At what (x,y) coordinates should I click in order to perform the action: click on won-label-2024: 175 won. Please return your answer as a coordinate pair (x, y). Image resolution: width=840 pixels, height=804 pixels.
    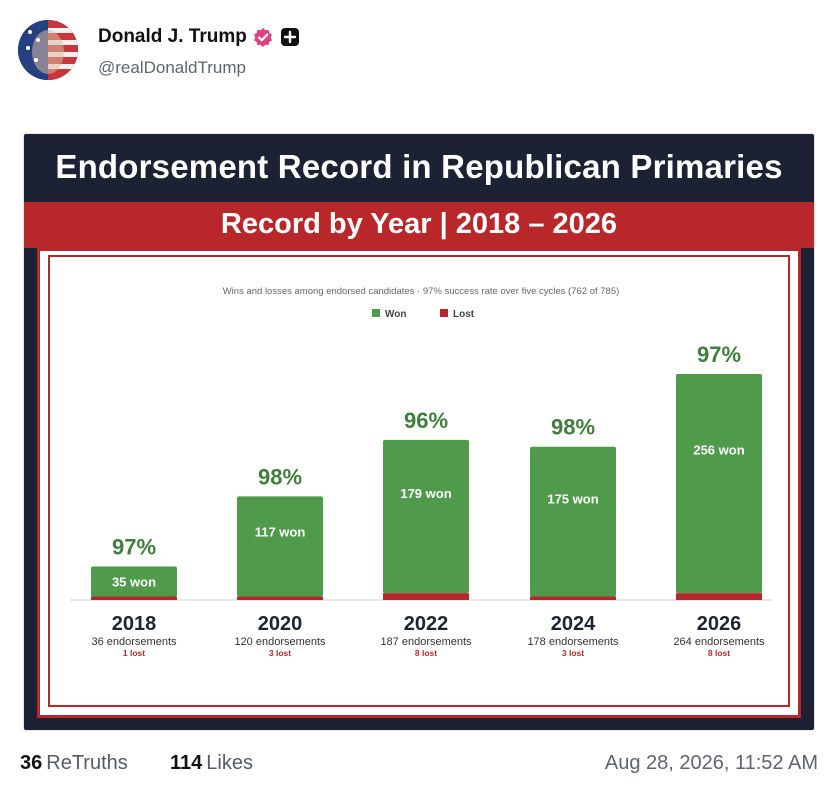
    Looking at the image, I should click on (572, 499).